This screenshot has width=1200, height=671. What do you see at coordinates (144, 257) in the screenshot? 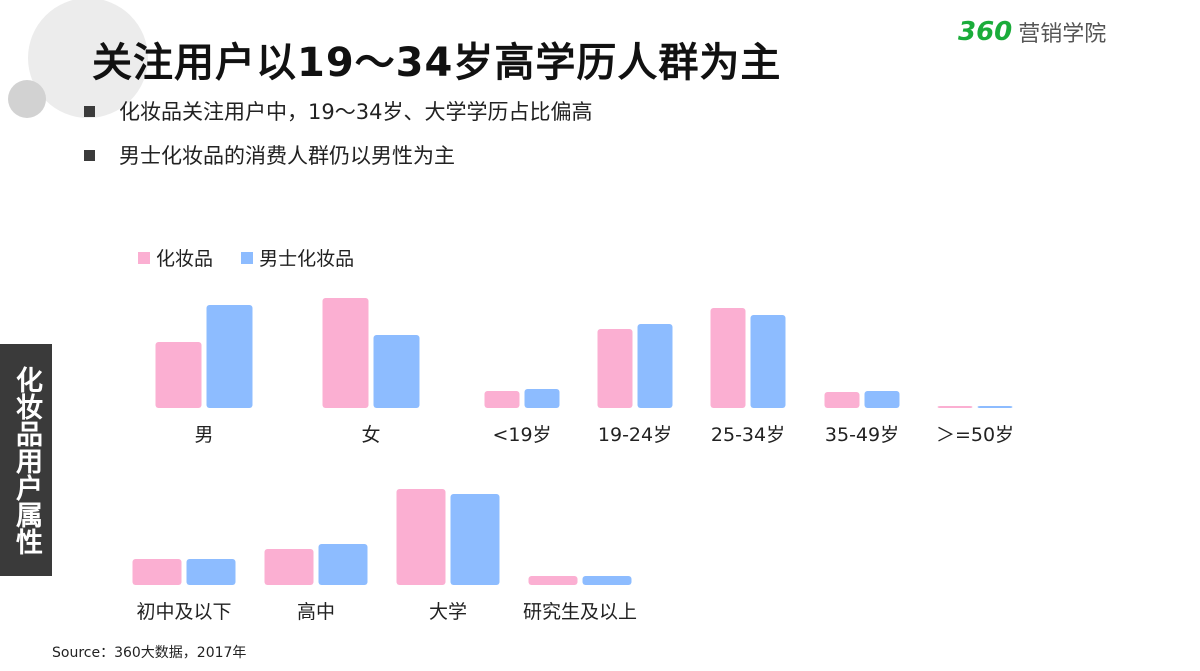
I see `legend-swatch-cosmetics` at bounding box center [144, 257].